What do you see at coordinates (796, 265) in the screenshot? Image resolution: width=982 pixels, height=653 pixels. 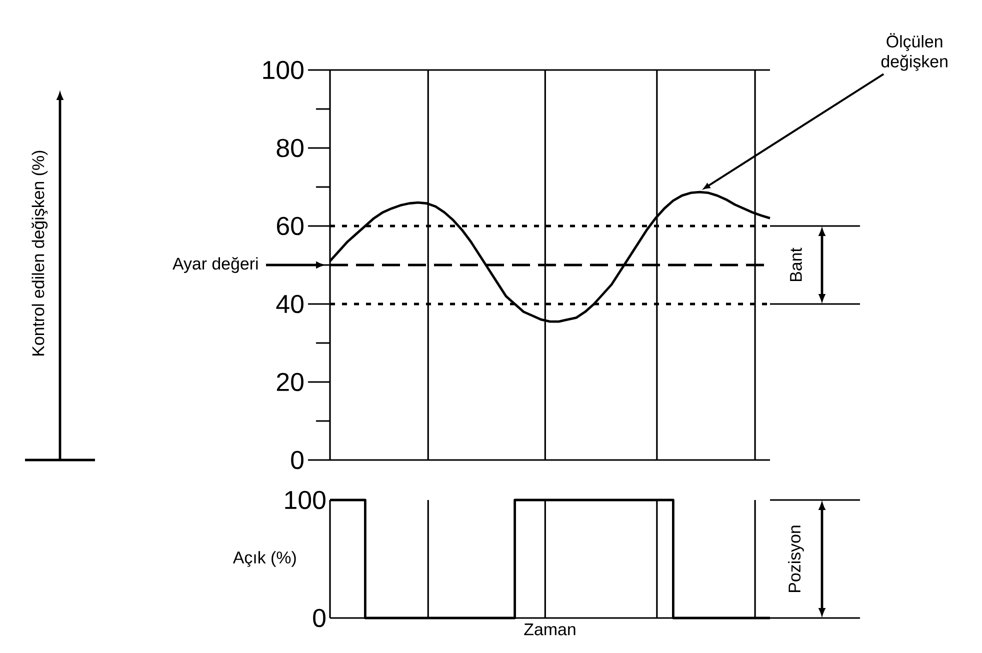 I see `text: Bant` at bounding box center [796, 265].